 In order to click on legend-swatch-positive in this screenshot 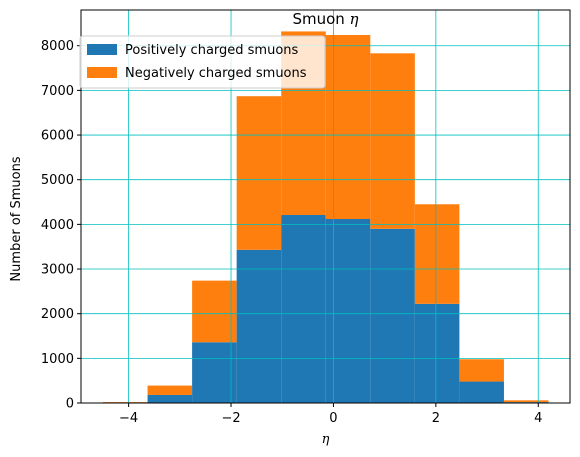, I will do `click(102, 49)`.